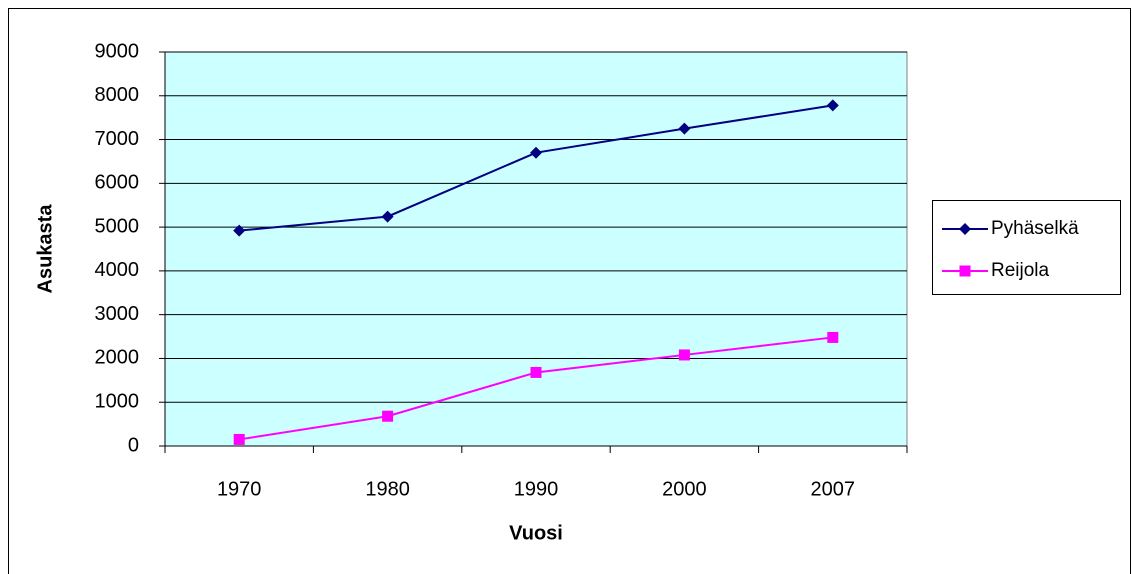 This screenshot has width=1132, height=574. I want to click on y-axis-title: Asukasta, so click(45, 249).